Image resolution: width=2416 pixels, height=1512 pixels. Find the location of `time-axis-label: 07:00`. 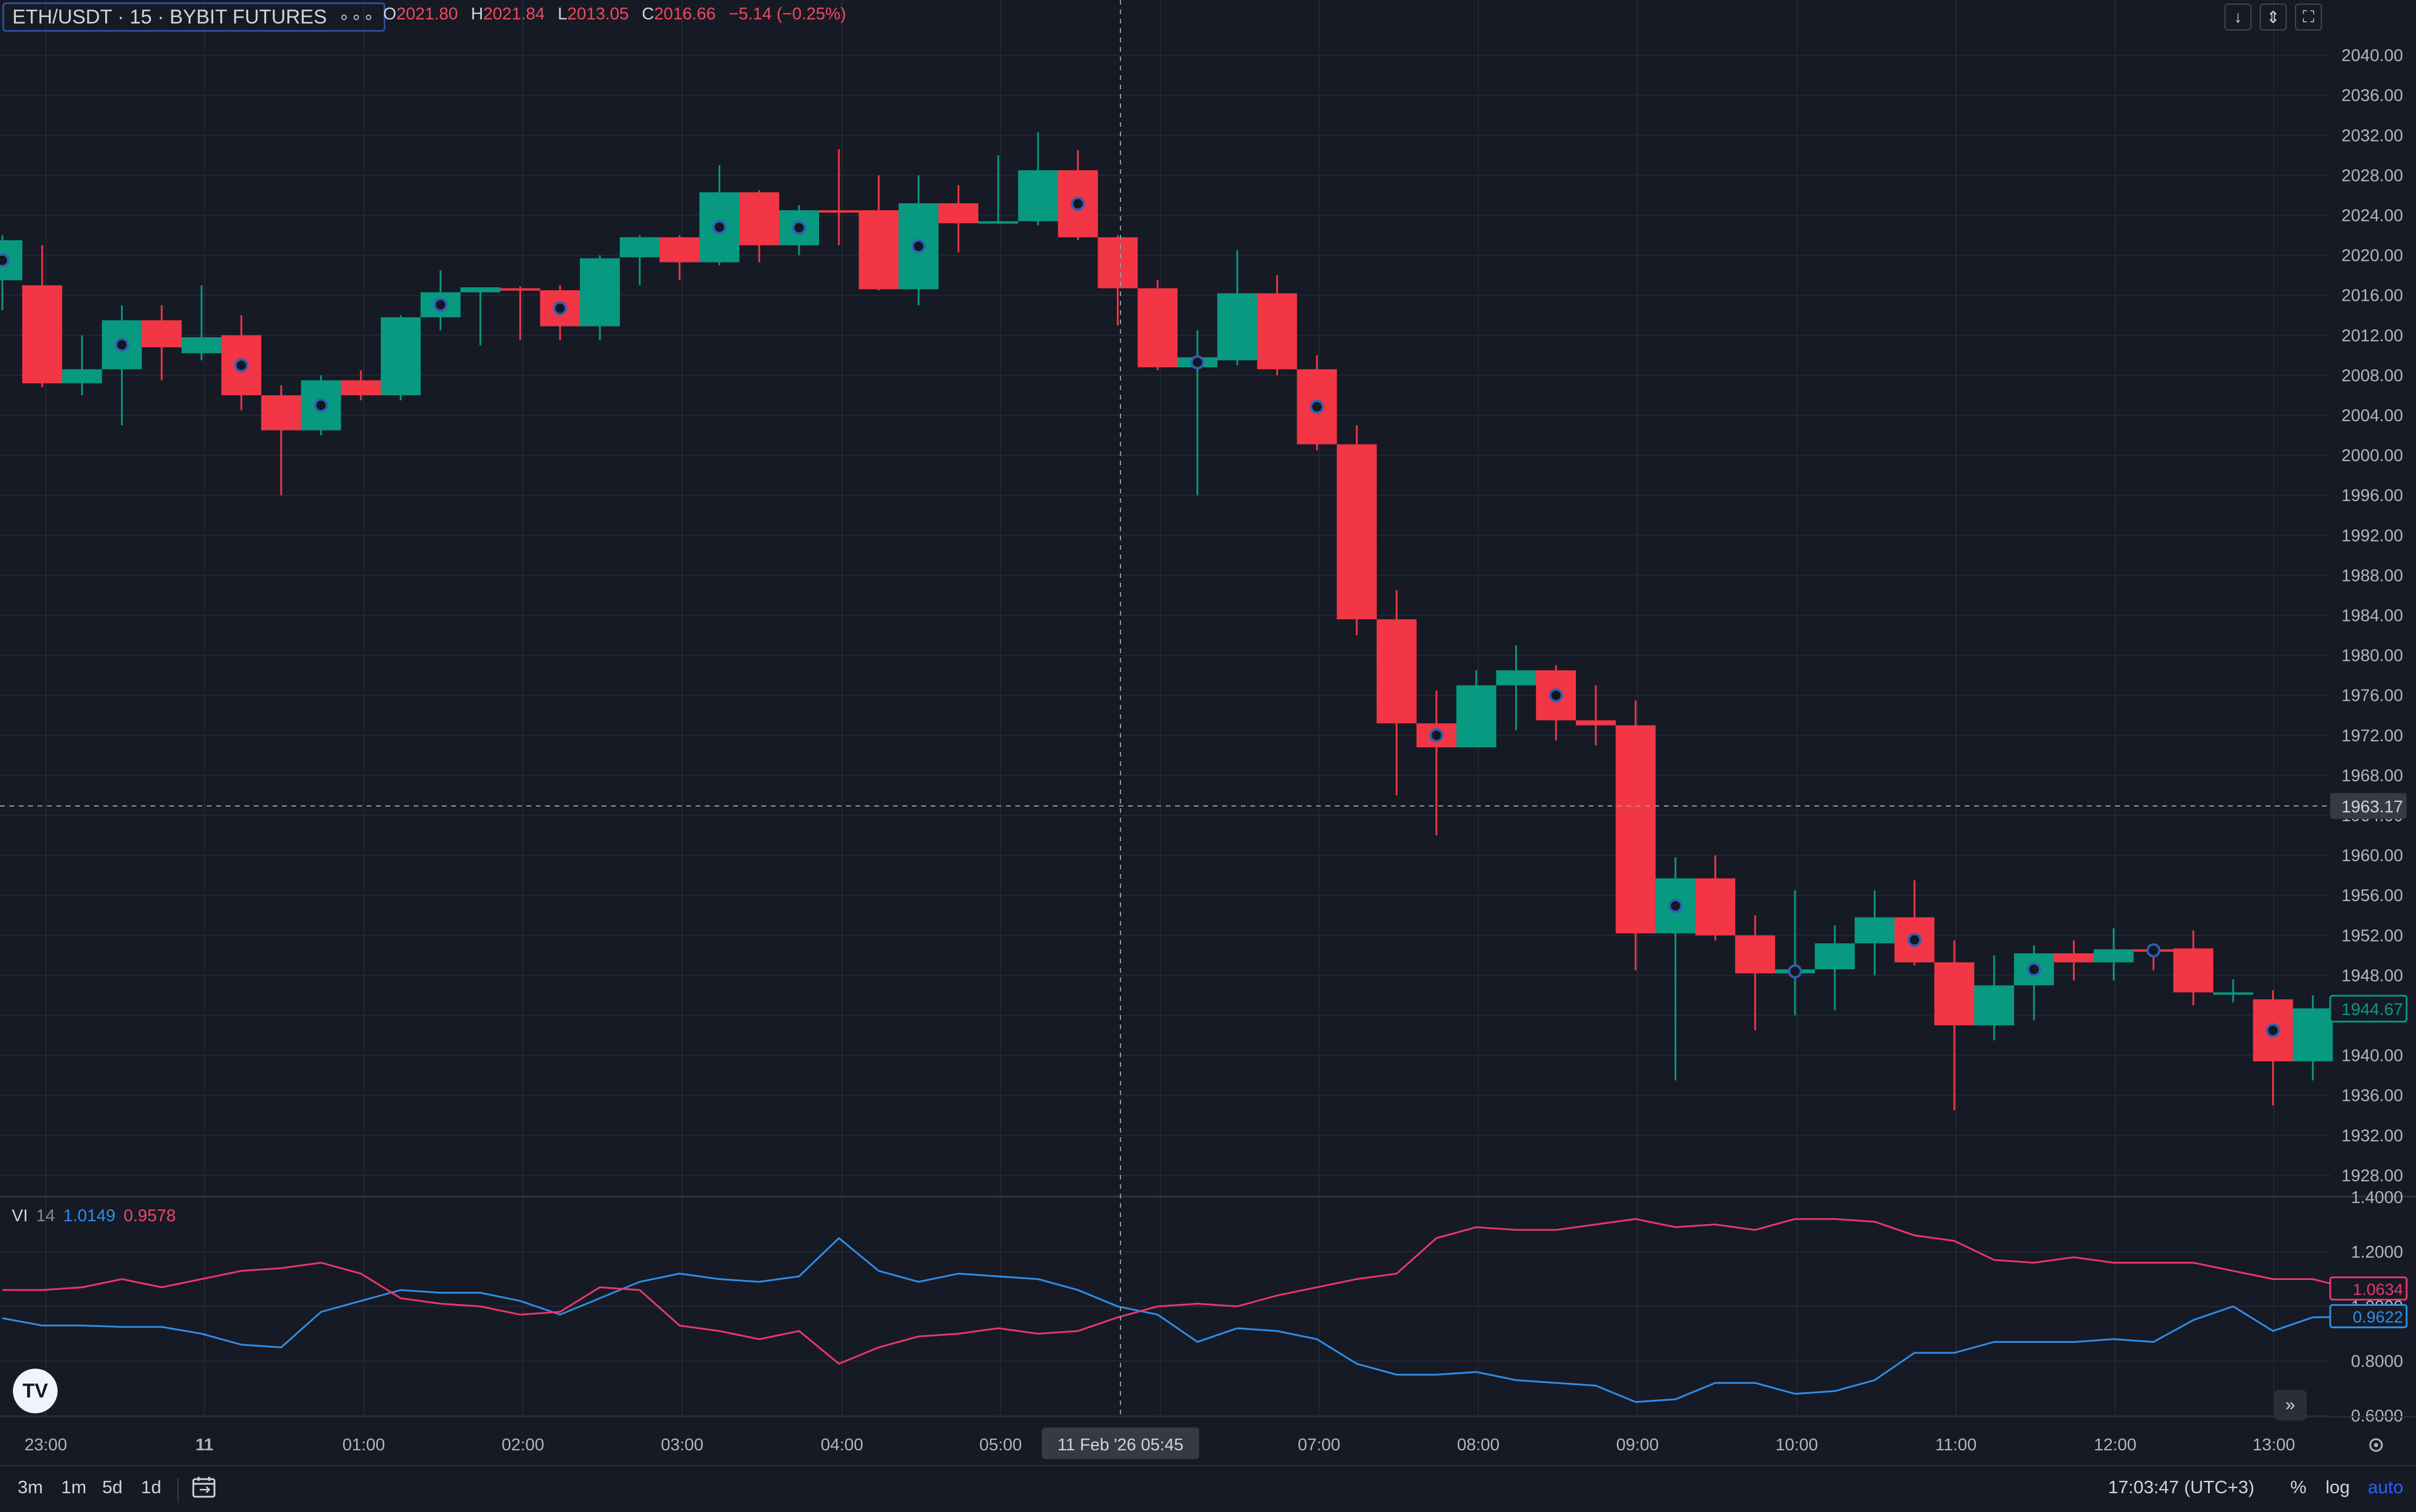

time-axis-label: 07:00 is located at coordinates (1319, 1445).